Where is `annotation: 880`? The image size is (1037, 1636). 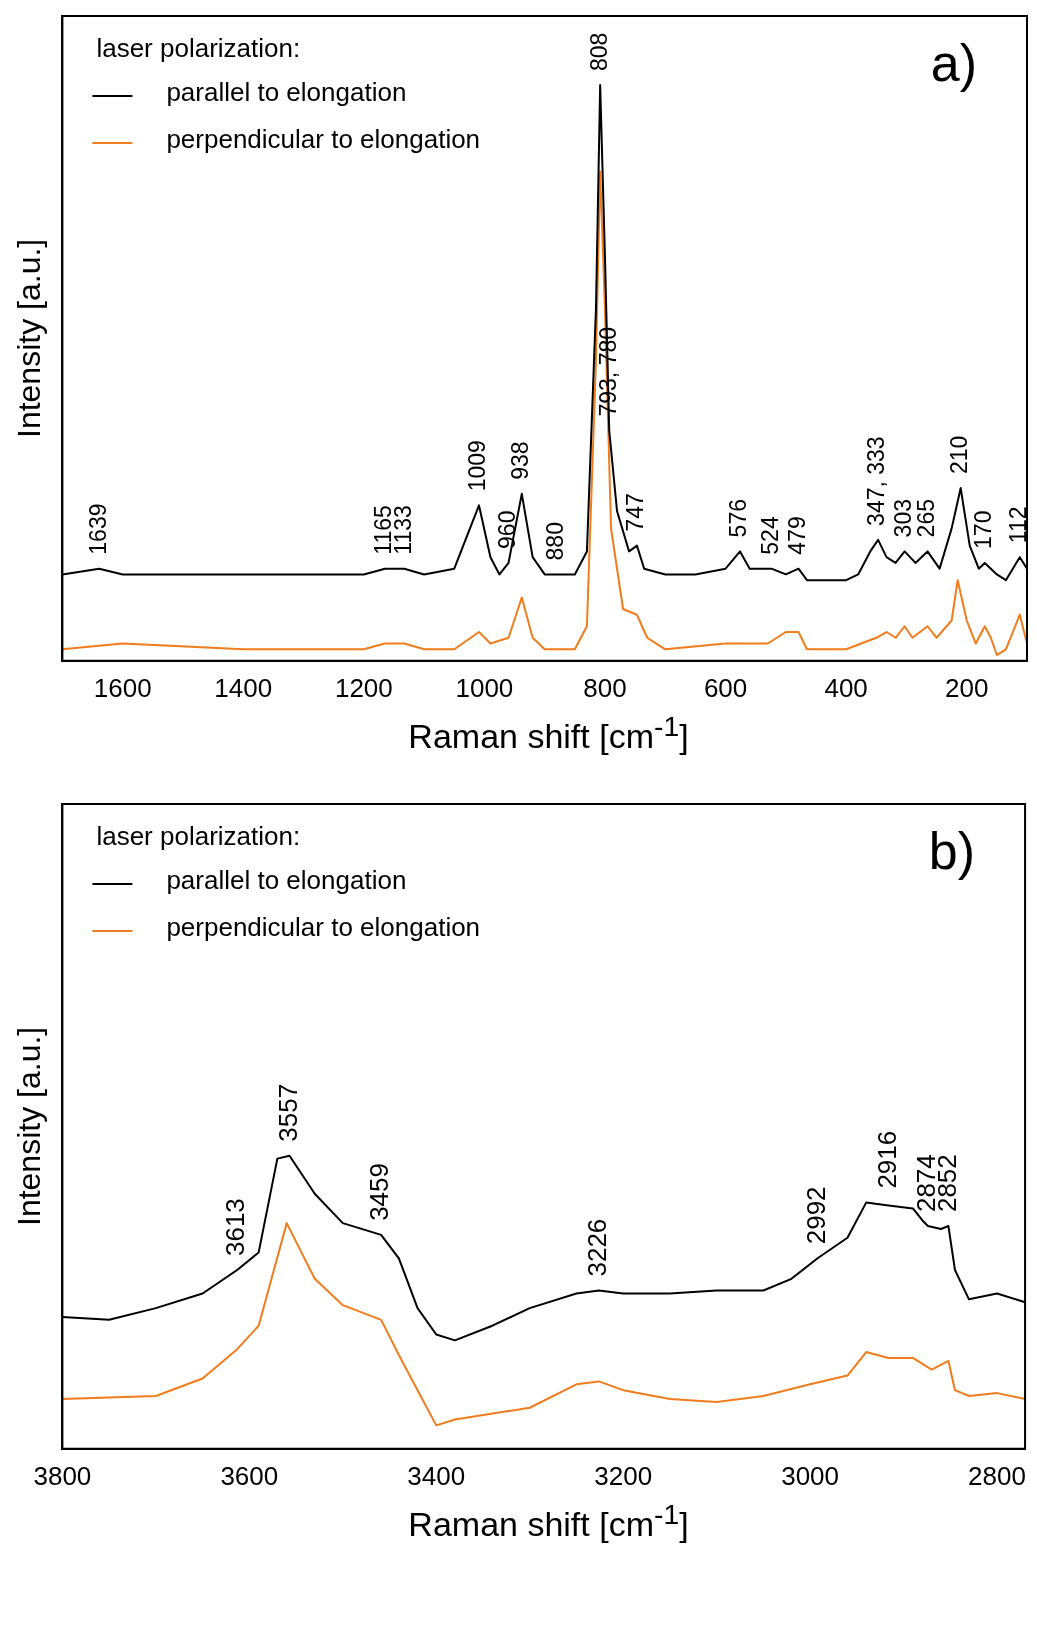
annotation: 880 is located at coordinates (555, 541).